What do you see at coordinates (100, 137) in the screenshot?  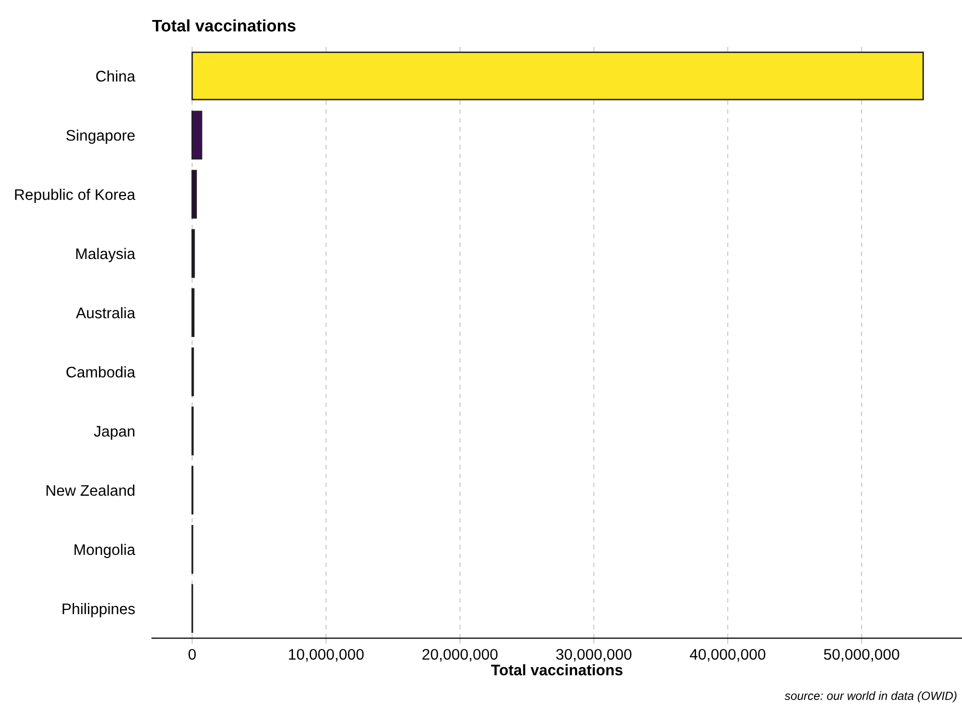 I see `y-tick-label: Singapore` at bounding box center [100, 137].